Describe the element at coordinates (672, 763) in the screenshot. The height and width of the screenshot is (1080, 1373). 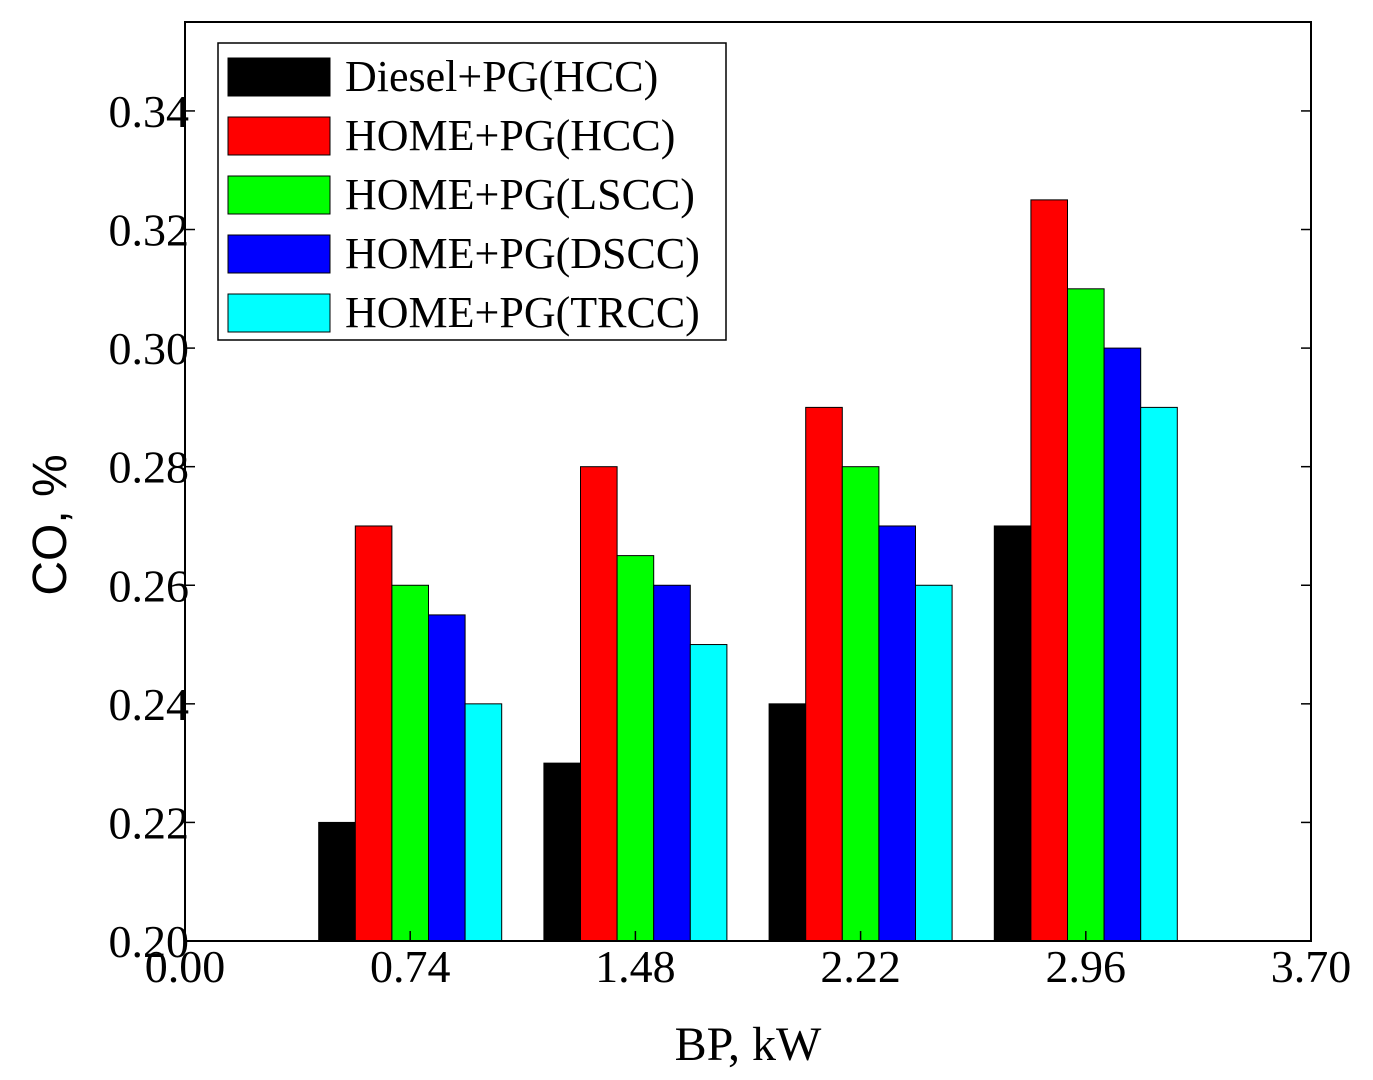
I see `bar-home-pg-dscc-1.48` at that location.